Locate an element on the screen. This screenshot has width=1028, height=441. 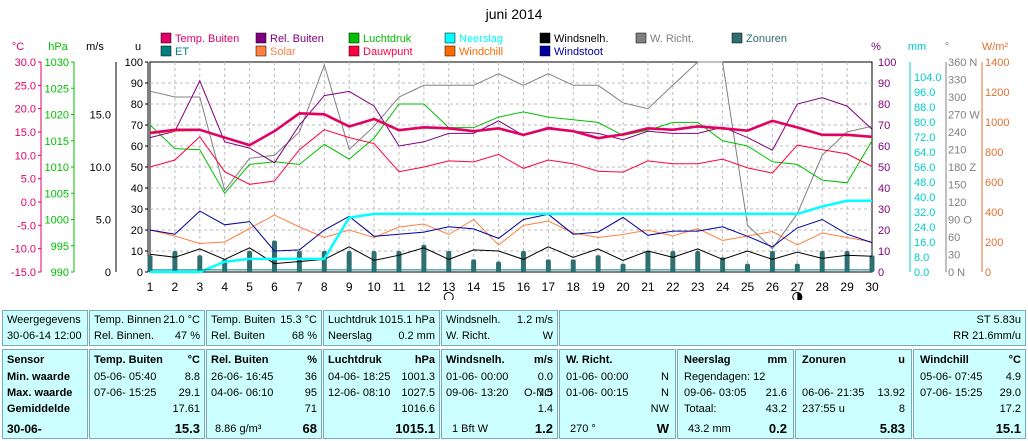
temp-min: 8.8 is located at coordinates (192, 377).